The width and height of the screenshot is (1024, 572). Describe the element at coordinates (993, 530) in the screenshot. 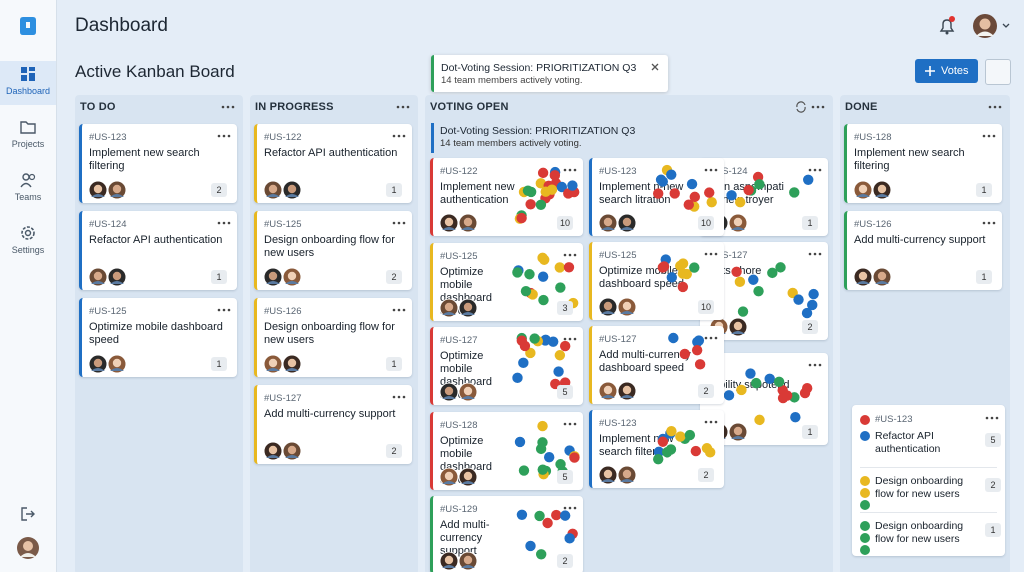

I see `popup-item-count: 1` at that location.